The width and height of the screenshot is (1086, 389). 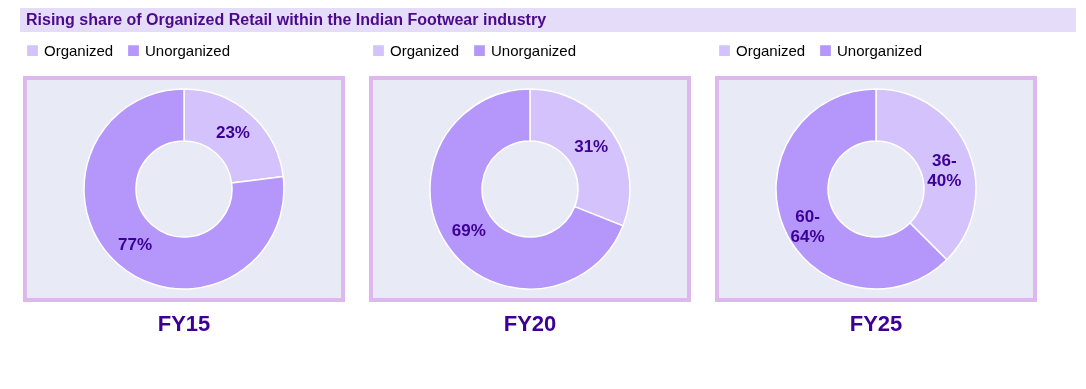 I want to click on data-label: 60-64%, so click(x=807, y=227).